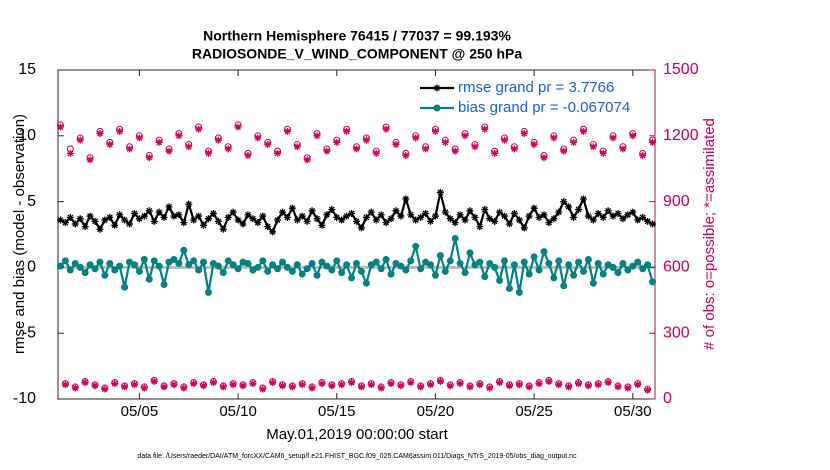 This screenshot has width=830, height=470. What do you see at coordinates (676, 267) in the screenshot?
I see `y2-tick-label: 600` at bounding box center [676, 267].